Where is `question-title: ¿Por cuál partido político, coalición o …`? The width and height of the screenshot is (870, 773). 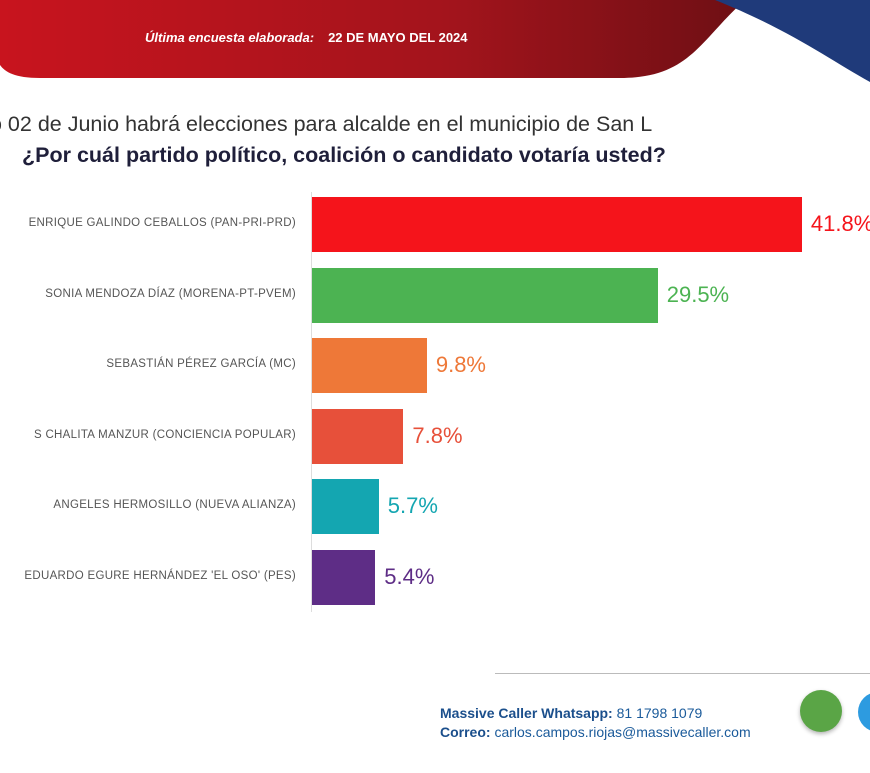
question-title: ¿Por cuál partido político, coalición o … is located at coordinates (344, 155).